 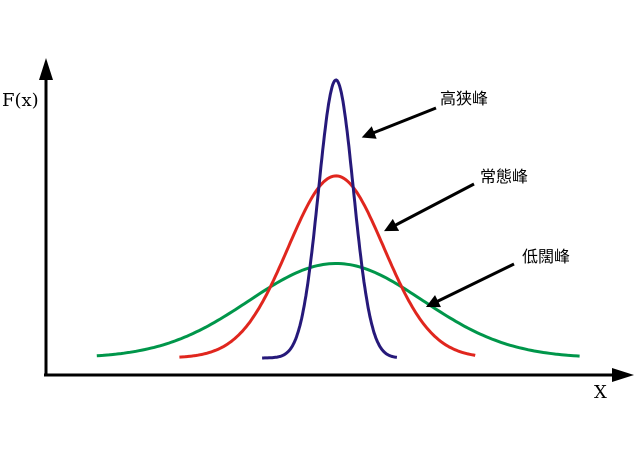 What do you see at coordinates (623, 375) in the screenshot?
I see `x-axis-arrowhead` at bounding box center [623, 375].